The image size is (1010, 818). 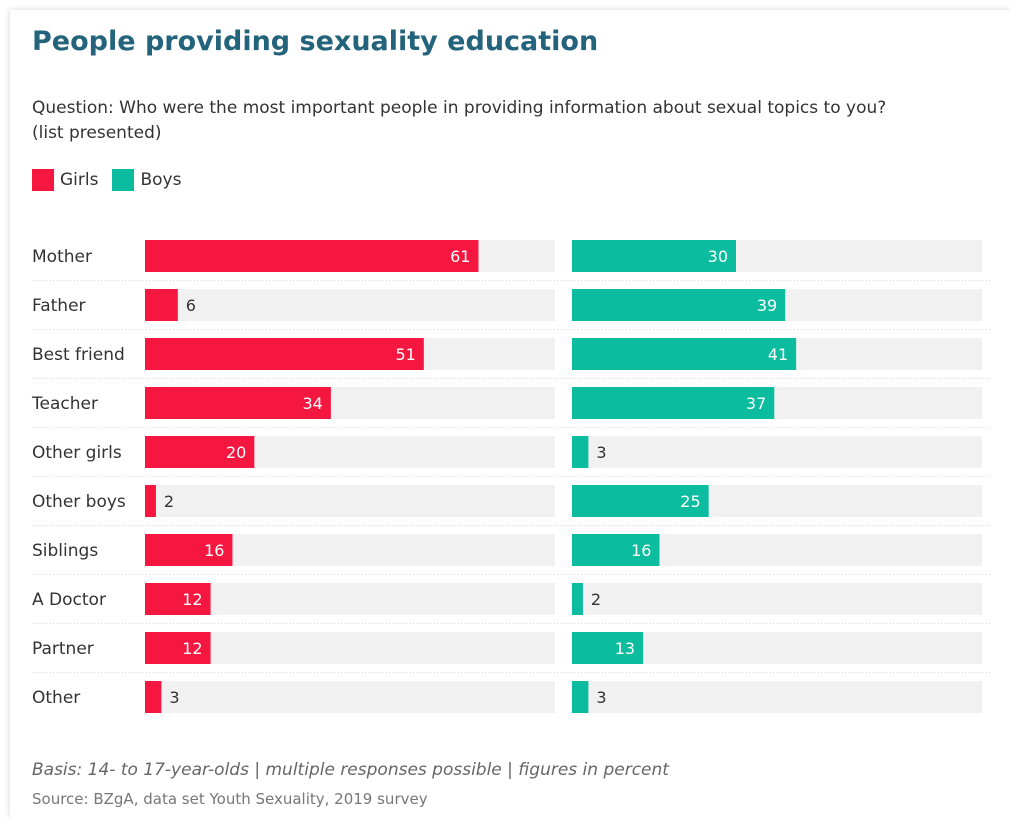 What do you see at coordinates (405, 354) in the screenshot?
I see `data-label-girls-best-friend: 51` at bounding box center [405, 354].